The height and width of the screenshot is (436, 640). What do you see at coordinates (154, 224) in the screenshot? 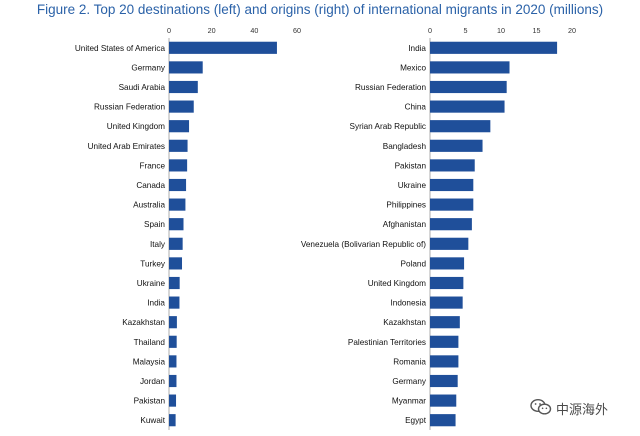
I see `dest-category-label: Spain` at bounding box center [154, 224].